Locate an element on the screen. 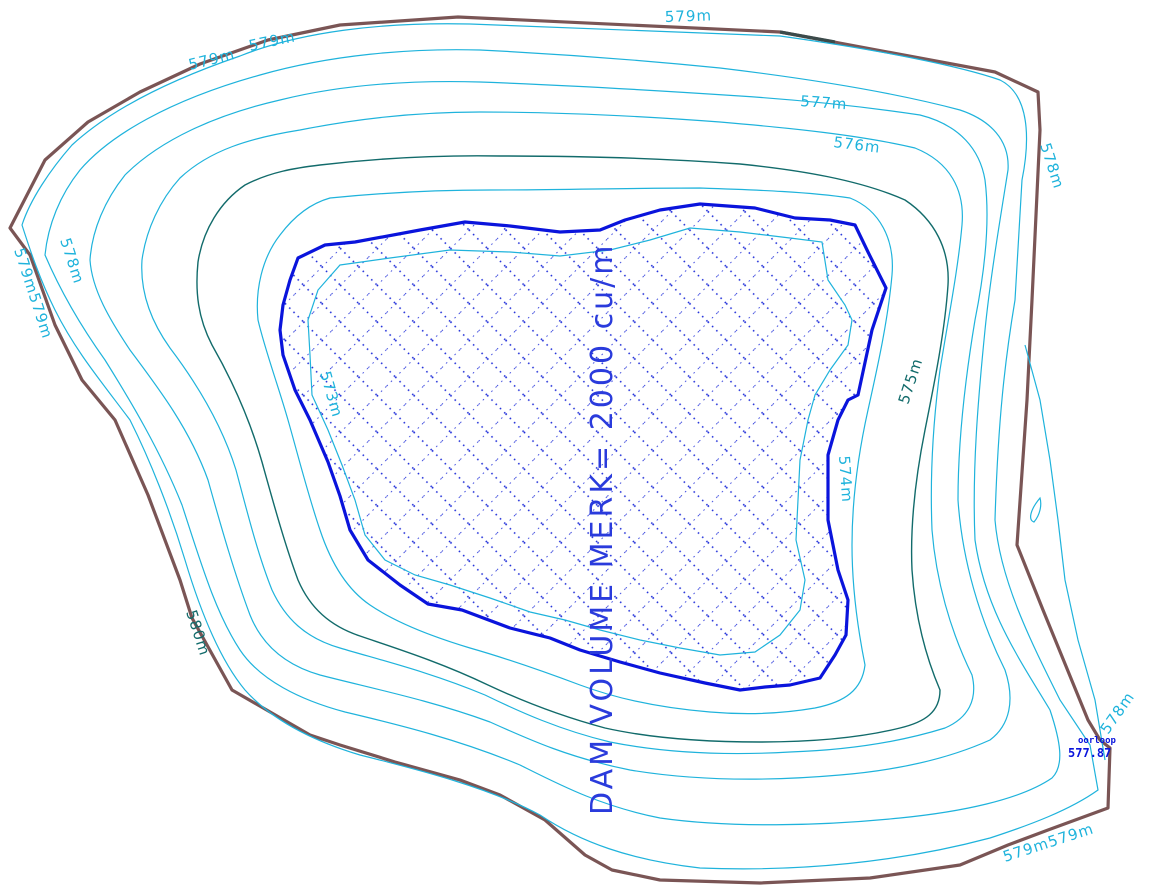 The width and height of the screenshot is (1150, 891). label-578m-outlet: 578m is located at coordinates (1118, 712).